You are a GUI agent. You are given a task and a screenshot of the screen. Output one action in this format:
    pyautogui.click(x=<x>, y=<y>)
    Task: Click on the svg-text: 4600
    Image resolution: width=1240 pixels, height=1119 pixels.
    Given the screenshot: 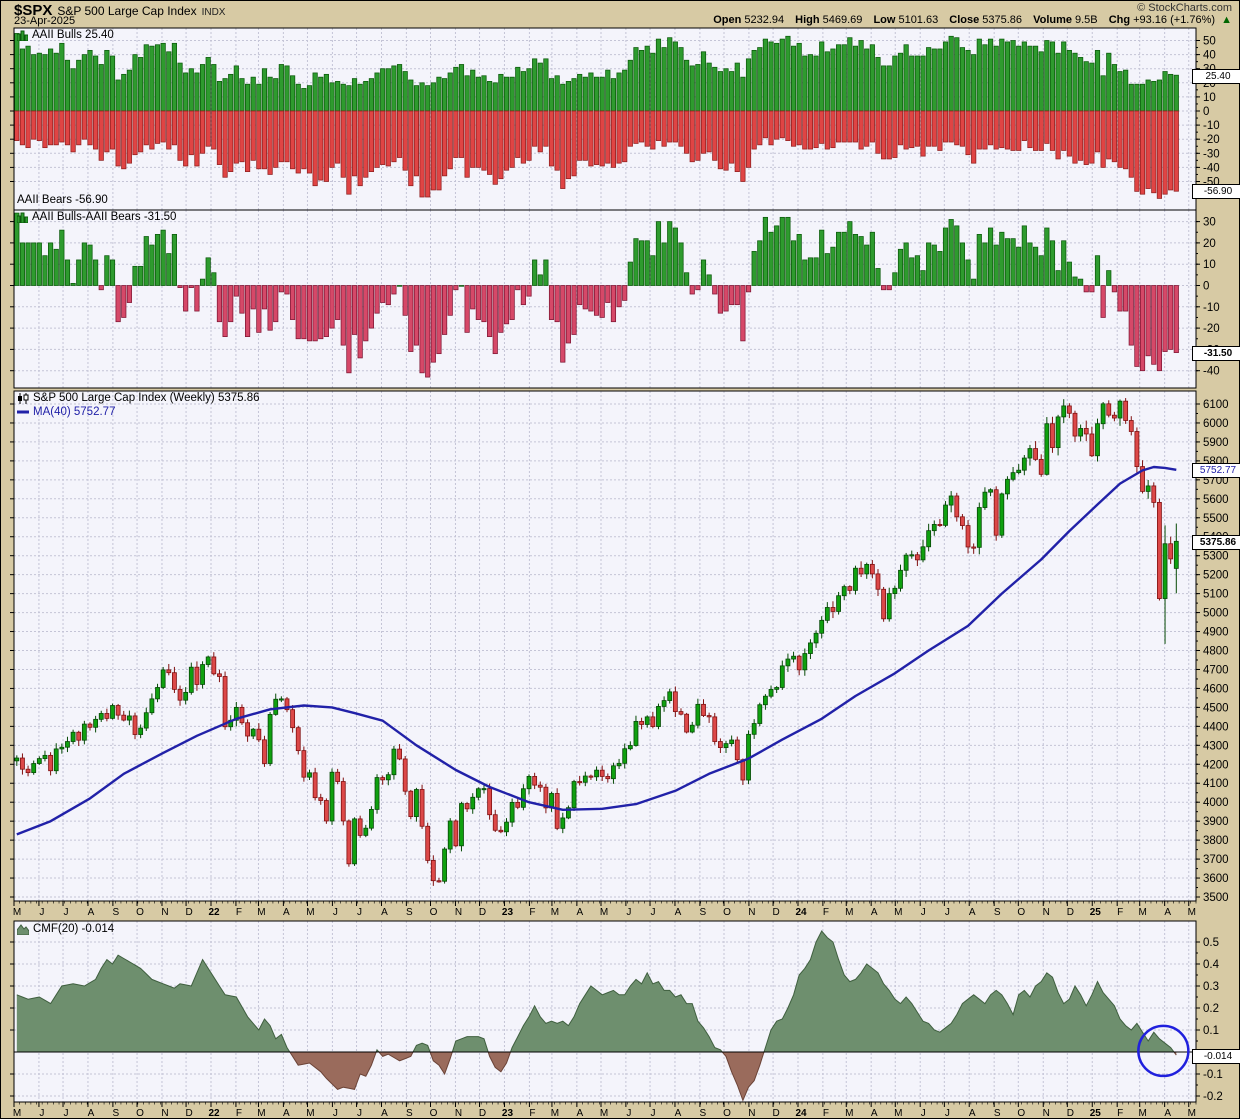 What is the action you would take?
    pyautogui.click(x=1216, y=689)
    